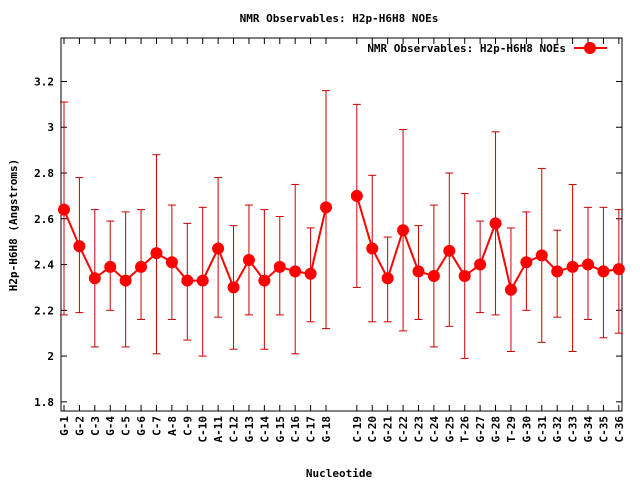 The image size is (640, 480). Describe the element at coordinates (44, 310) in the screenshot. I see `y-tick-label: 2.2` at that location.